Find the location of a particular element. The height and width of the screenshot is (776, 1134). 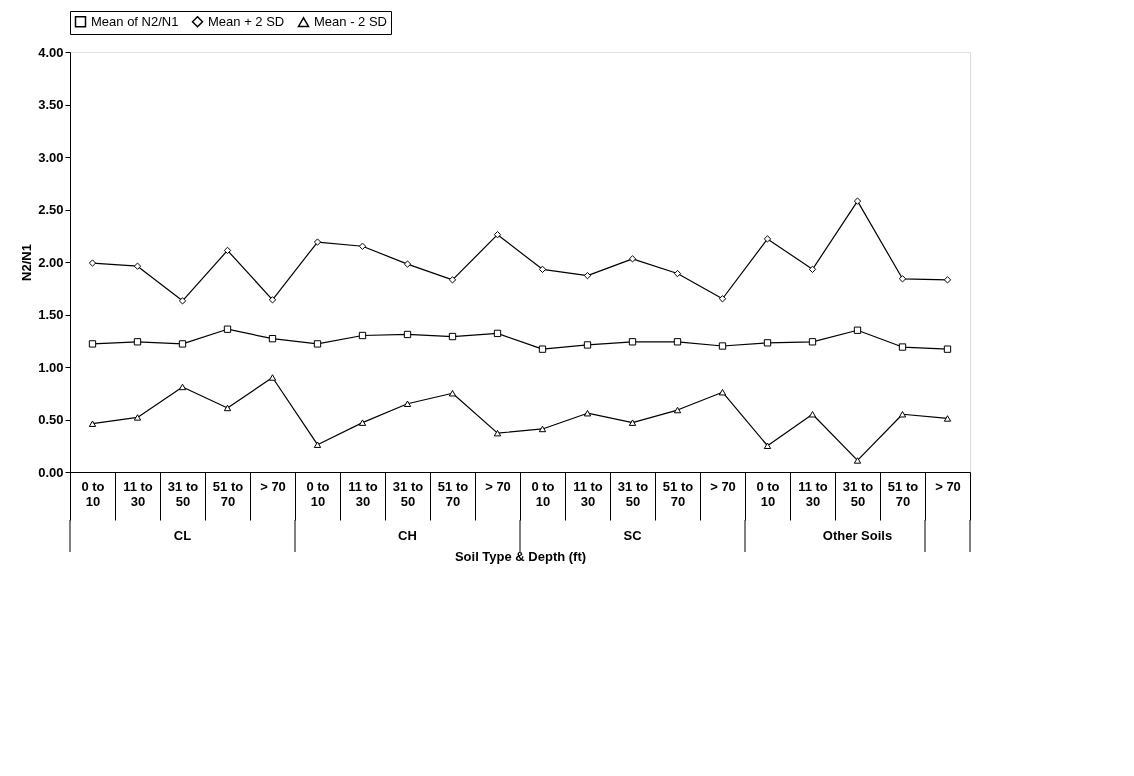

text: CL is located at coordinates (182, 535).